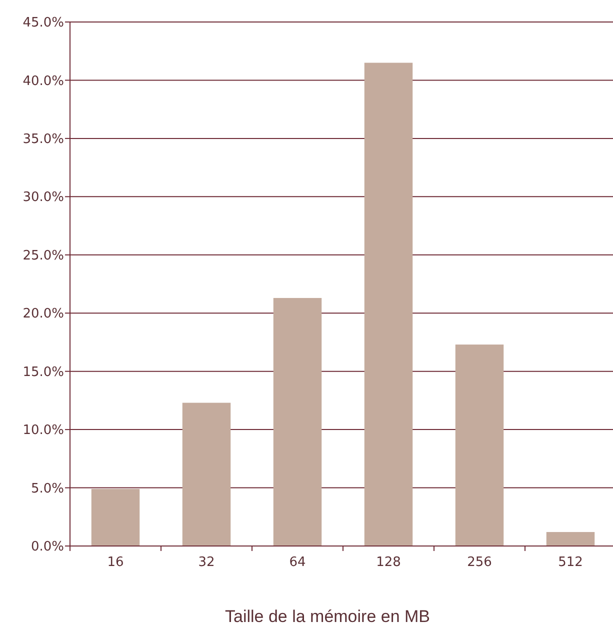  Describe the element at coordinates (43, 430) in the screenshot. I see `y-tick-label: 10.0%` at that location.